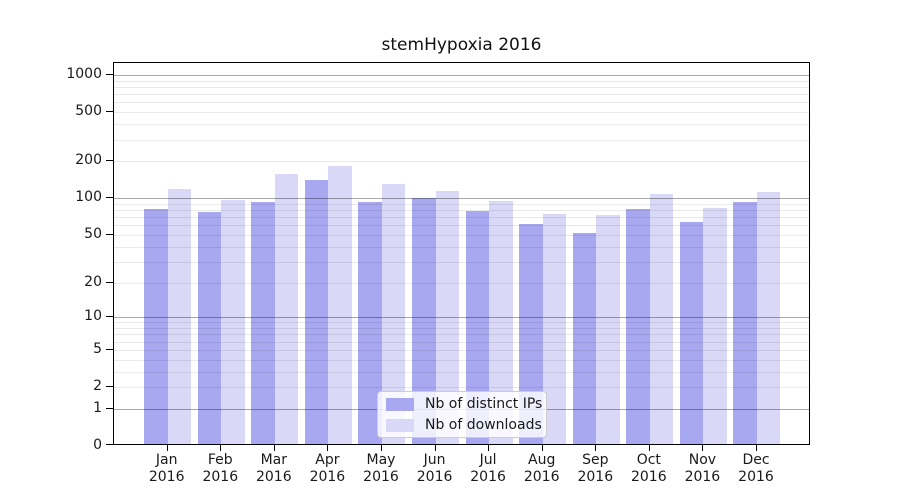  I want to click on x-tick-label: Jun 2016, so click(435, 469).